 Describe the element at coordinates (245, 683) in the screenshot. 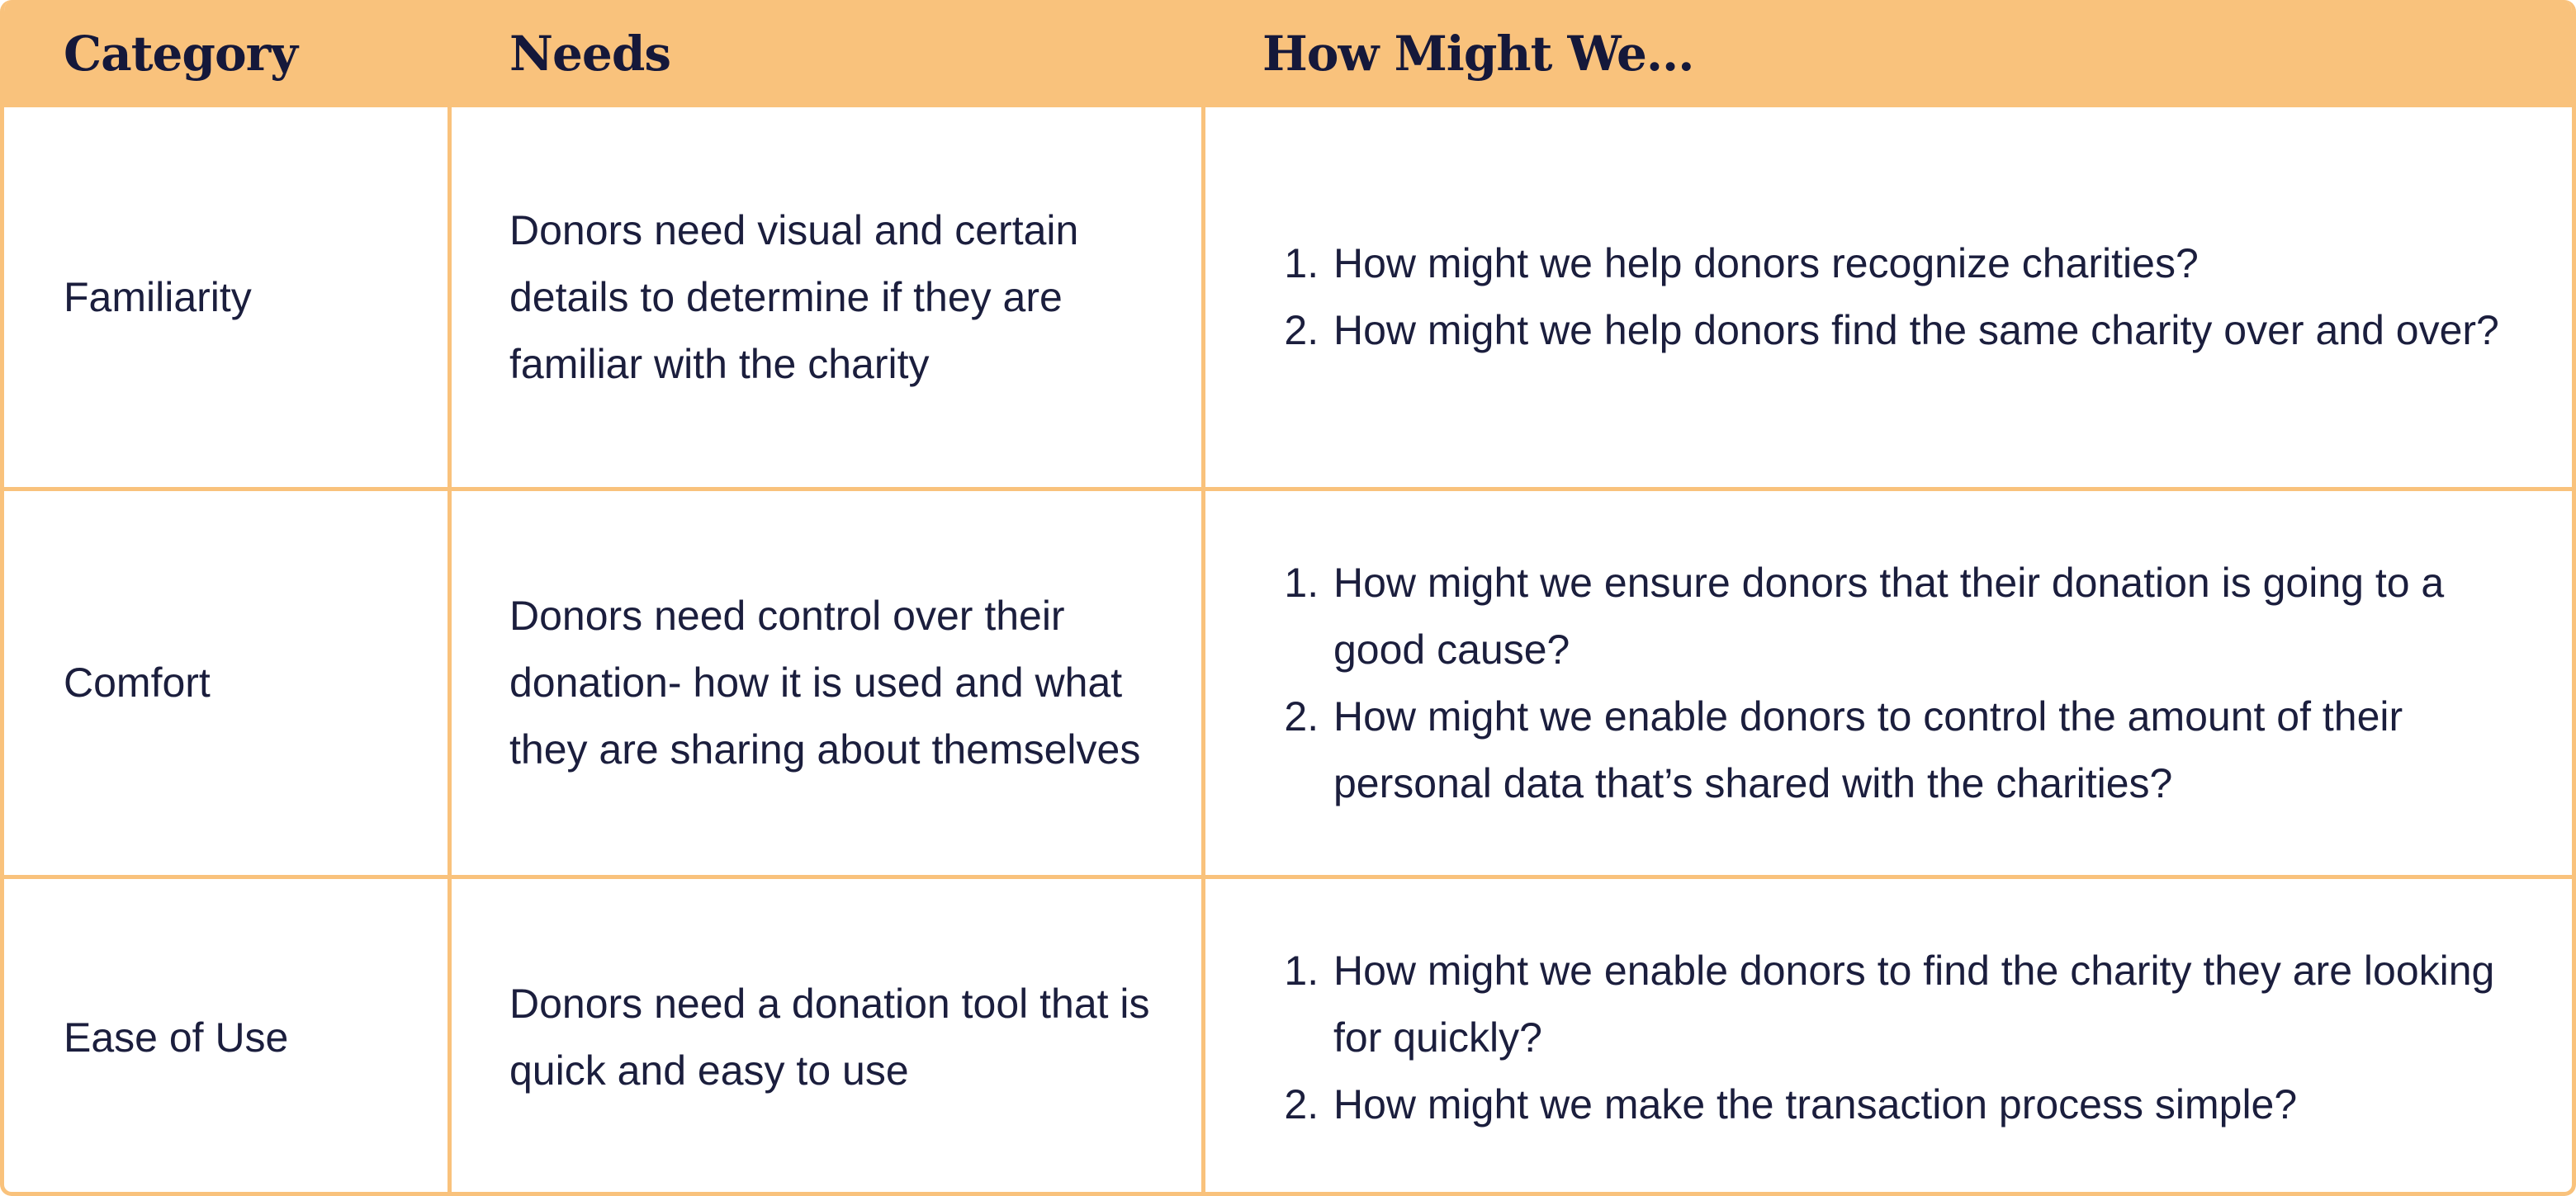

I see `category-cell: Comfort` at that location.